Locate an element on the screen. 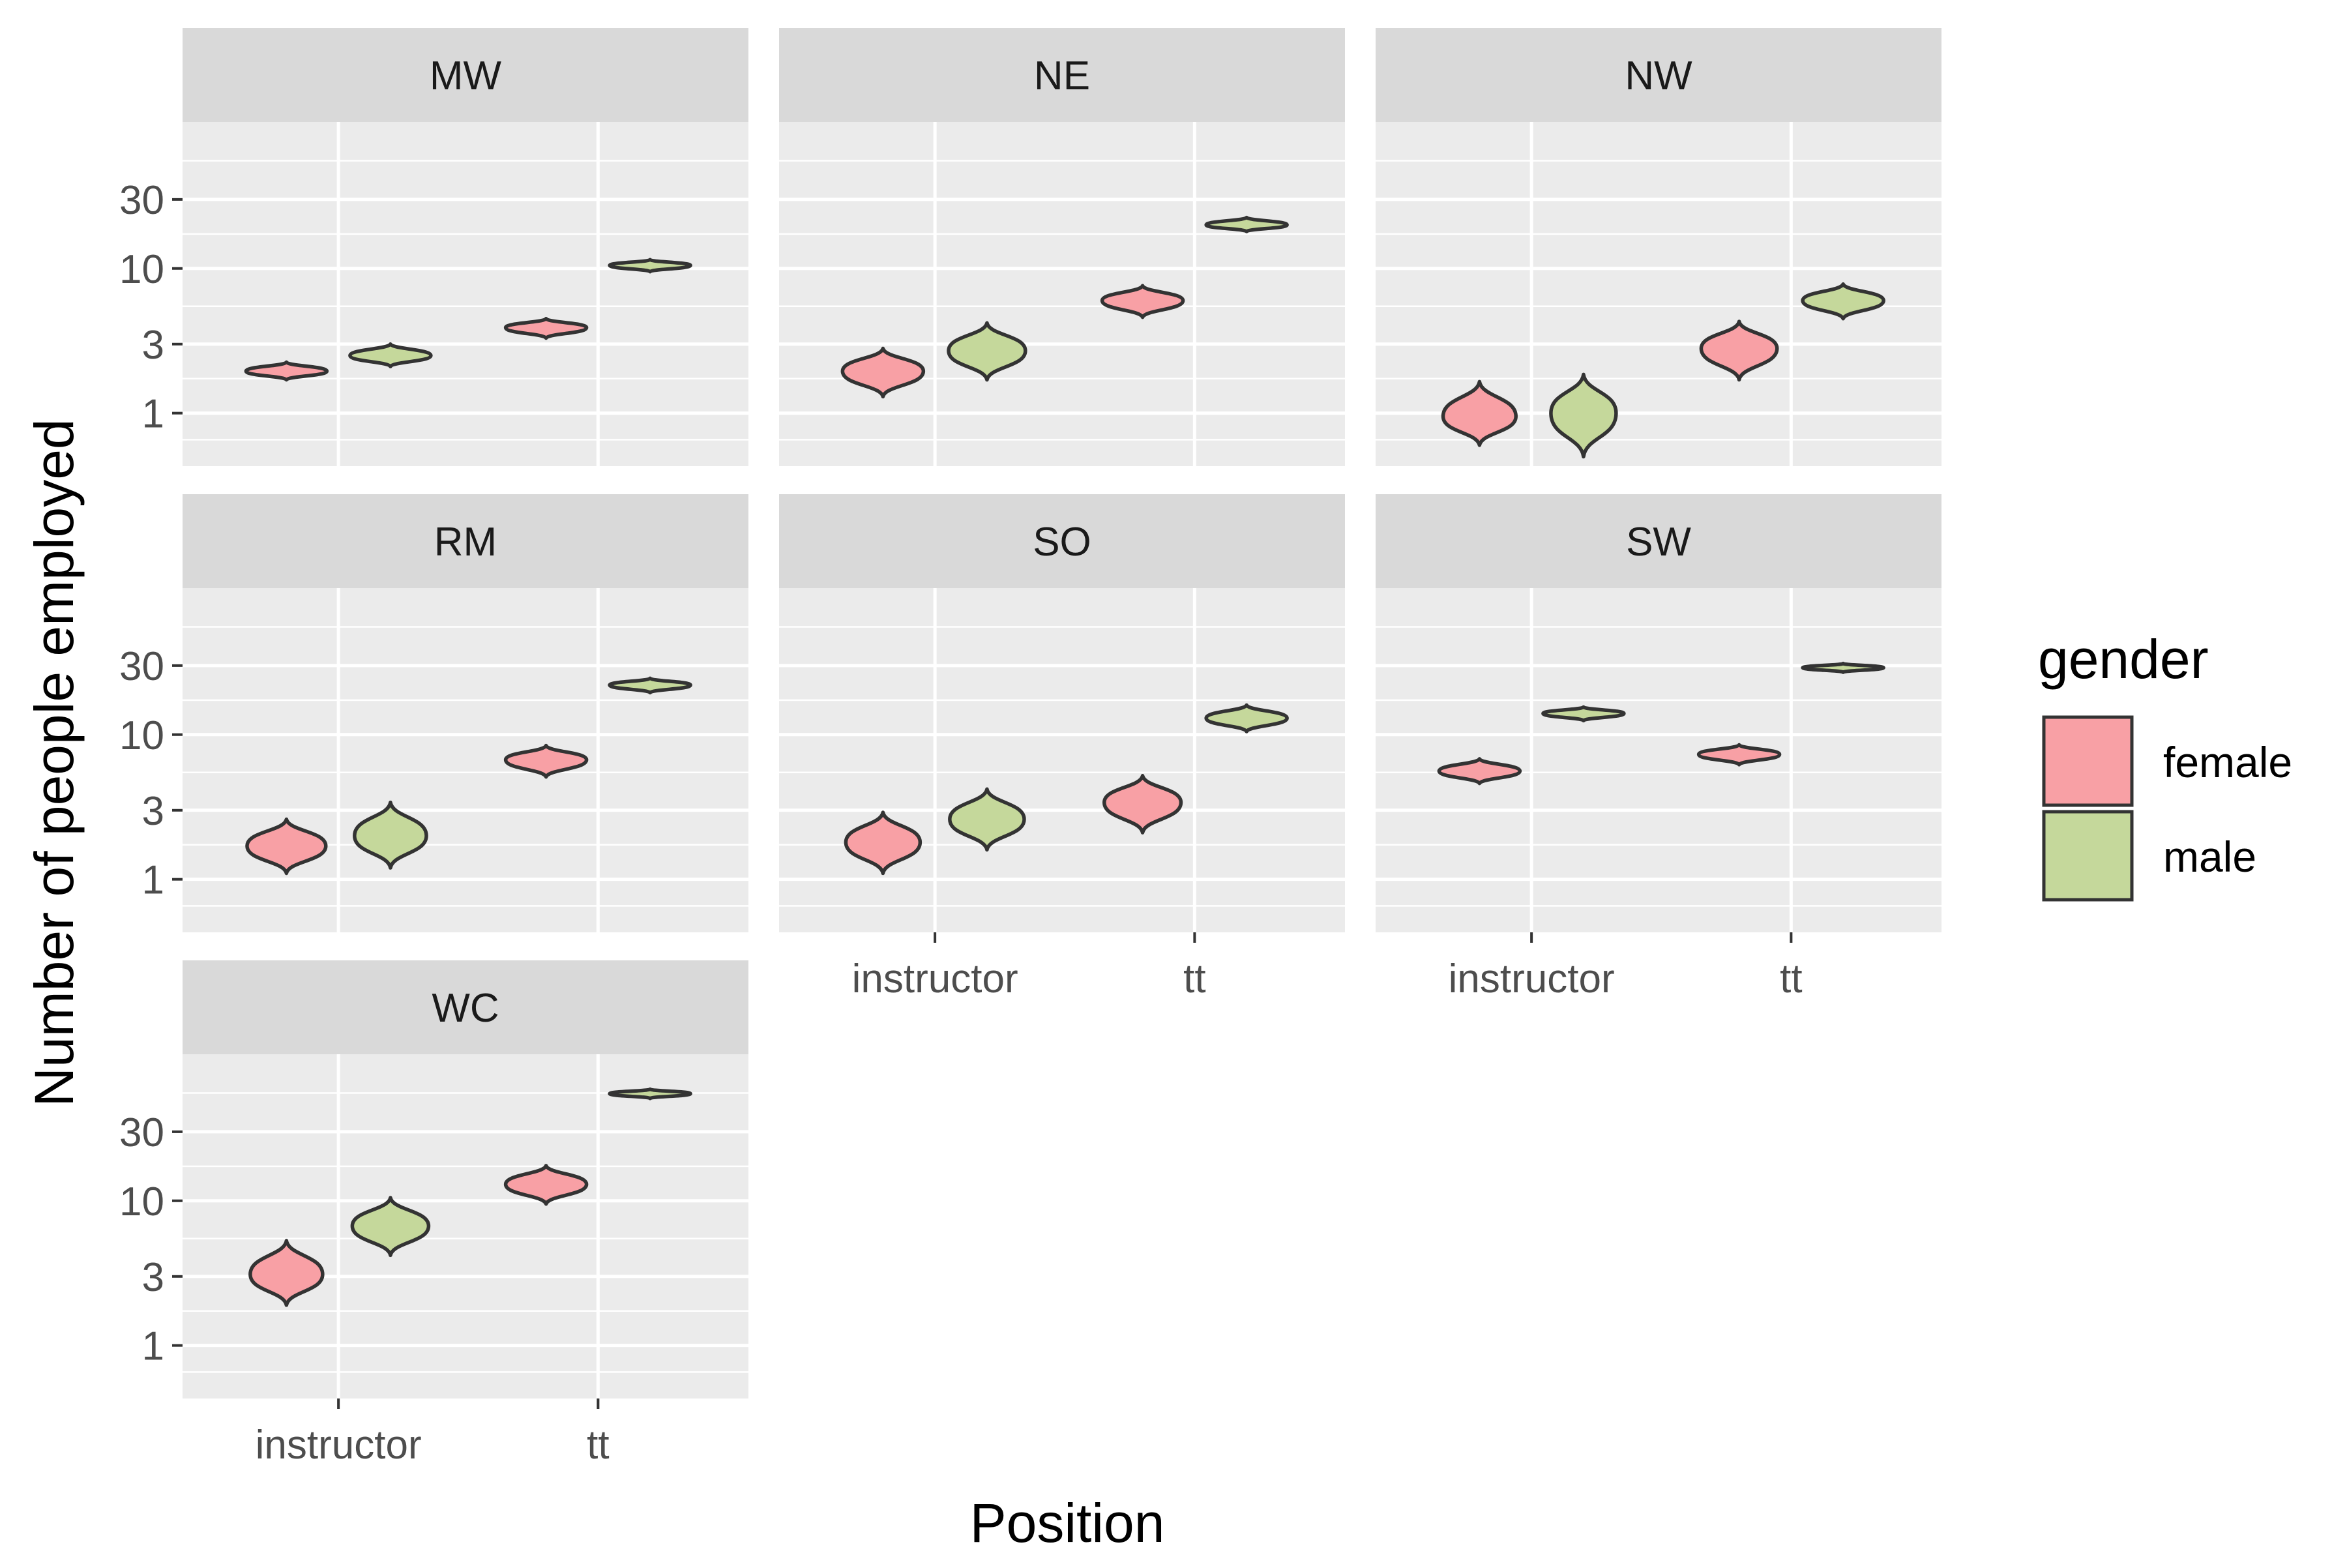 This screenshot has height=1568, width=2347. strip-wc is located at coordinates (465, 1007).